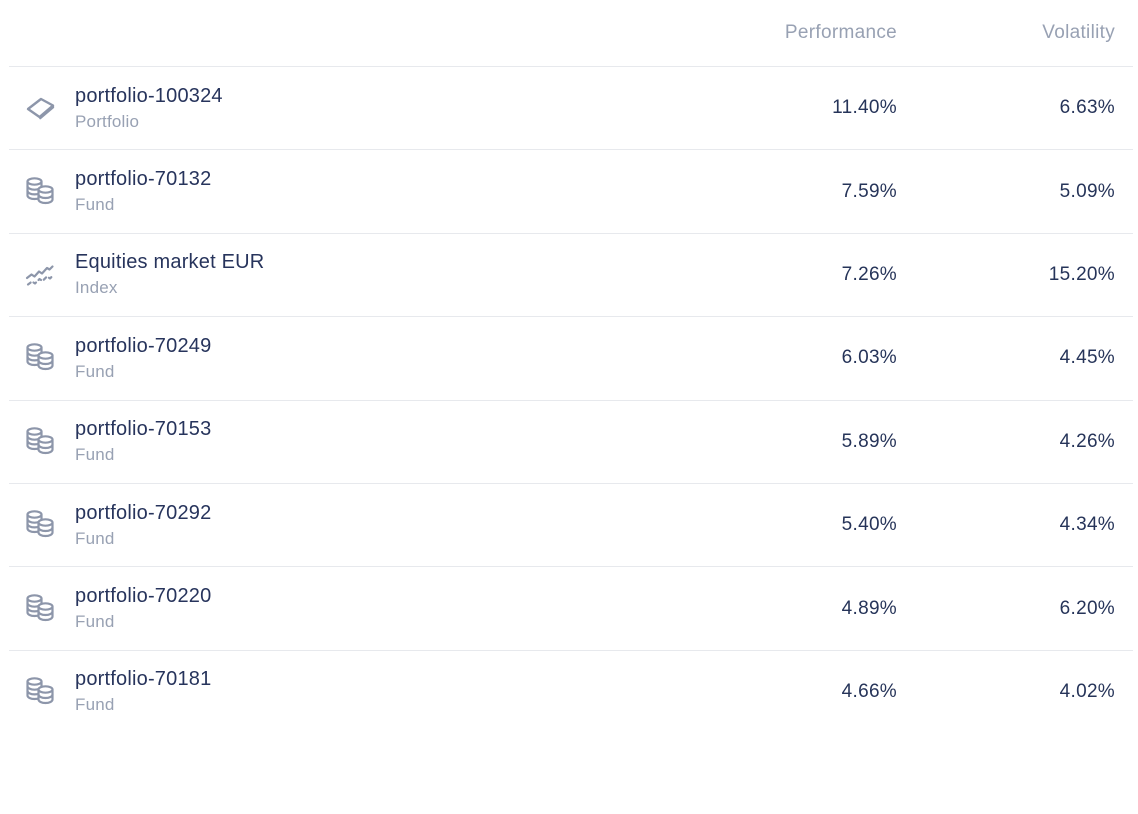 This screenshot has width=1138, height=814. I want to click on entity-text: portfolio-70220 Fund, so click(143, 608).